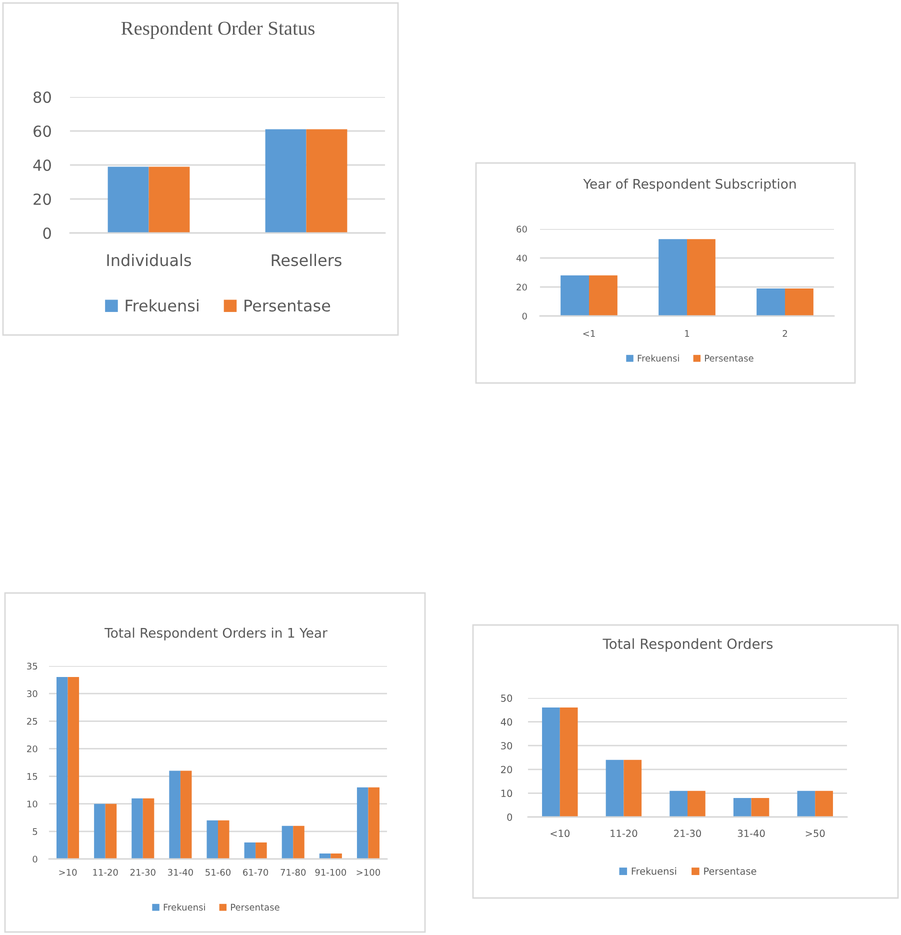 Image resolution: width=901 pixels, height=935 pixels. I want to click on x-tick-label: 1, so click(687, 333).